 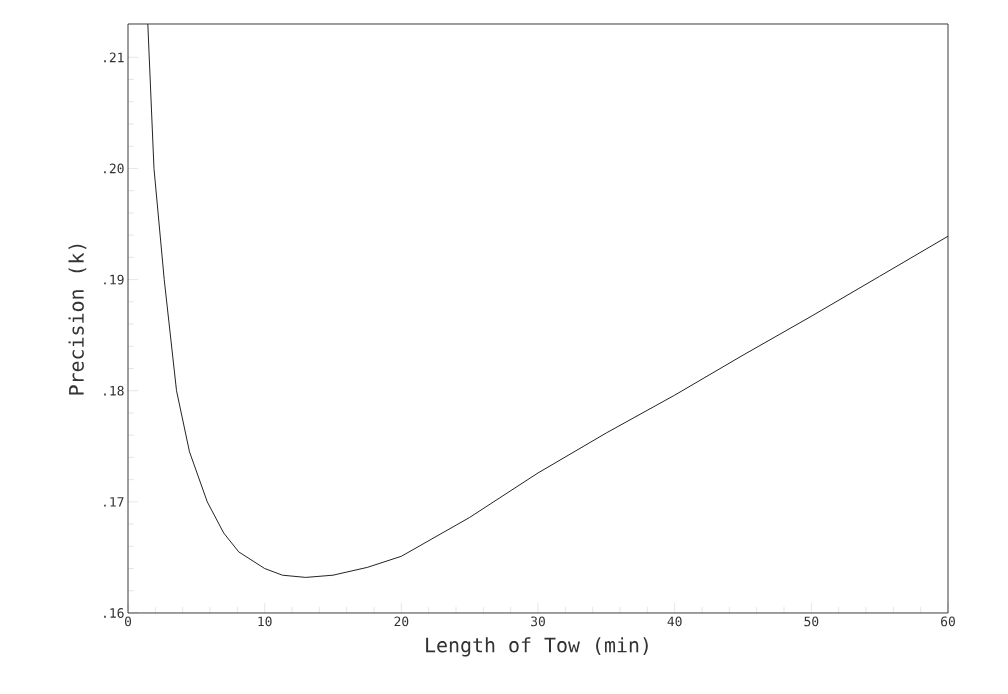 What do you see at coordinates (538, 621) in the screenshot?
I see `x-tick-label: 30` at bounding box center [538, 621].